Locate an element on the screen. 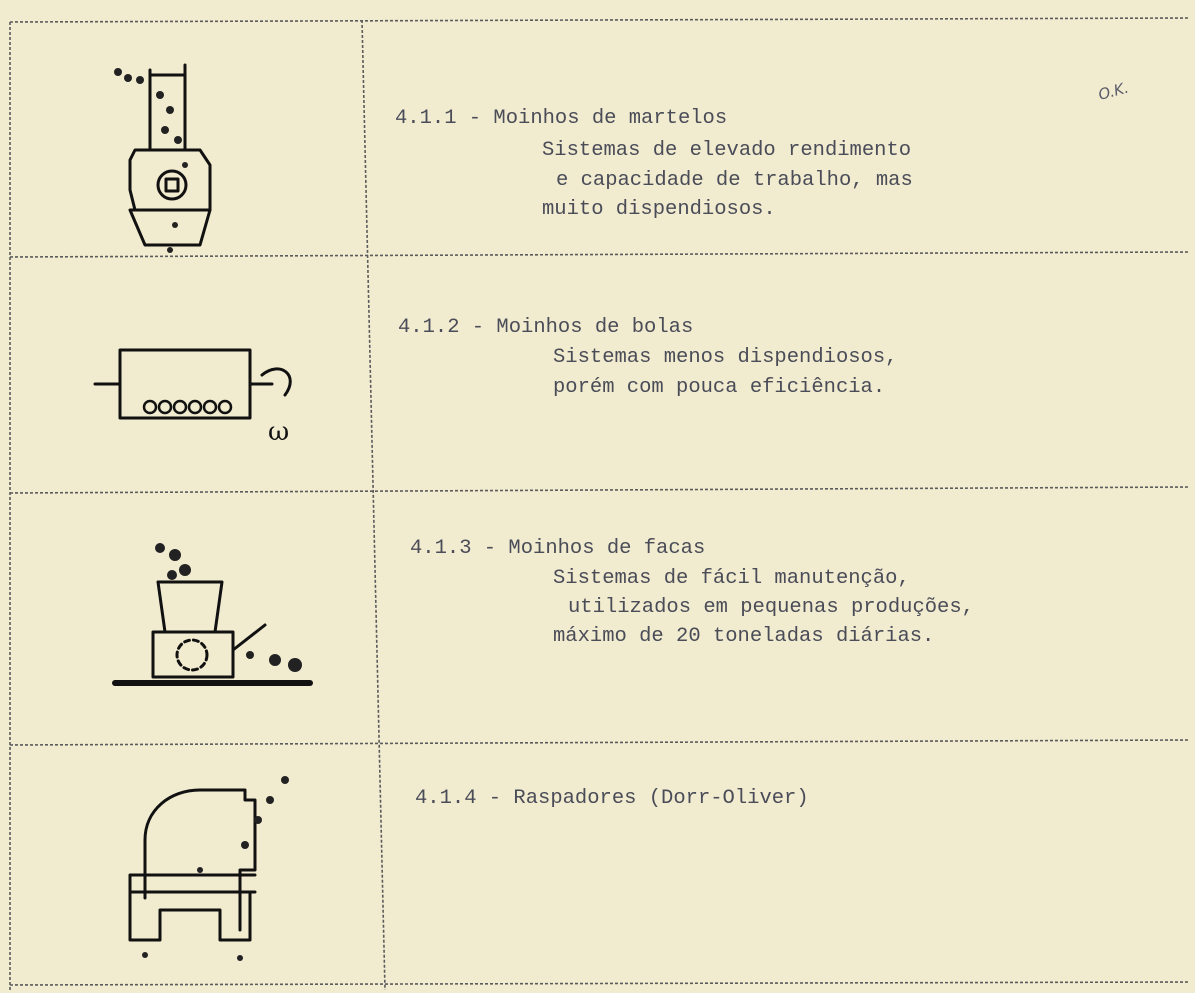 The width and height of the screenshot is (1195, 993). knife-mill-icon is located at coordinates (212, 614).